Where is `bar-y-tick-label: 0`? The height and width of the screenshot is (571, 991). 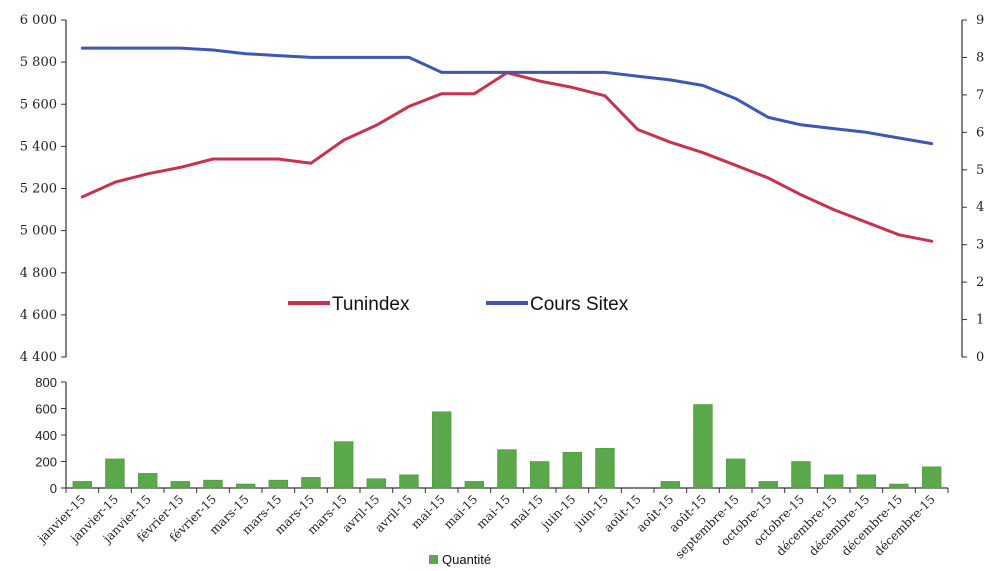
bar-y-tick-label: 0 is located at coordinates (53, 488).